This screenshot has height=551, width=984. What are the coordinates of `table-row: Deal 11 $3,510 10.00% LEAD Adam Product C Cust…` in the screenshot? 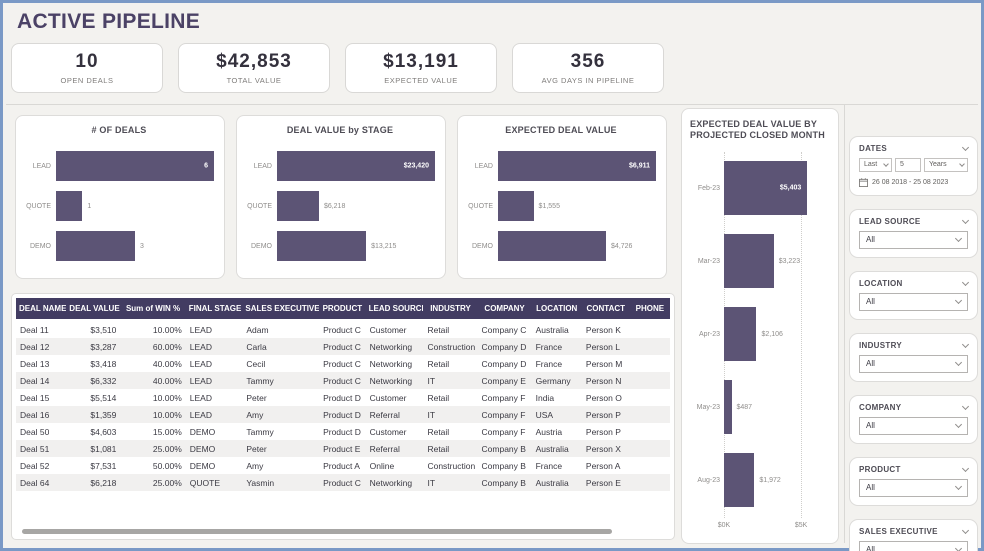 It's located at (343, 329).